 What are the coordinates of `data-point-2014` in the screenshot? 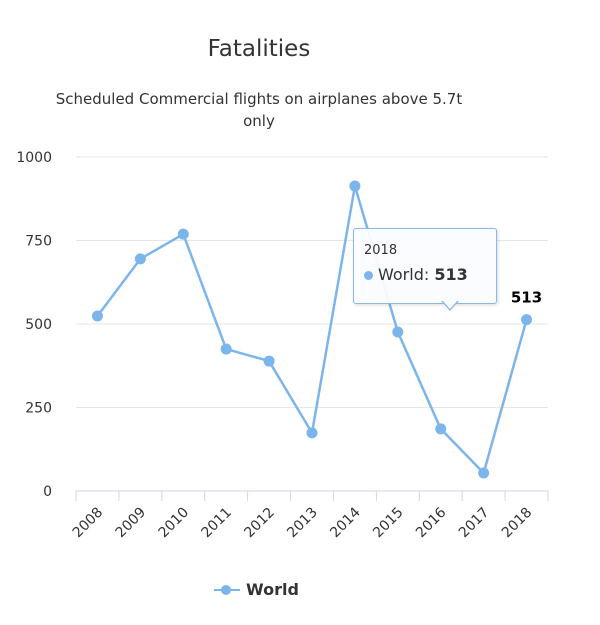 It's located at (355, 186).